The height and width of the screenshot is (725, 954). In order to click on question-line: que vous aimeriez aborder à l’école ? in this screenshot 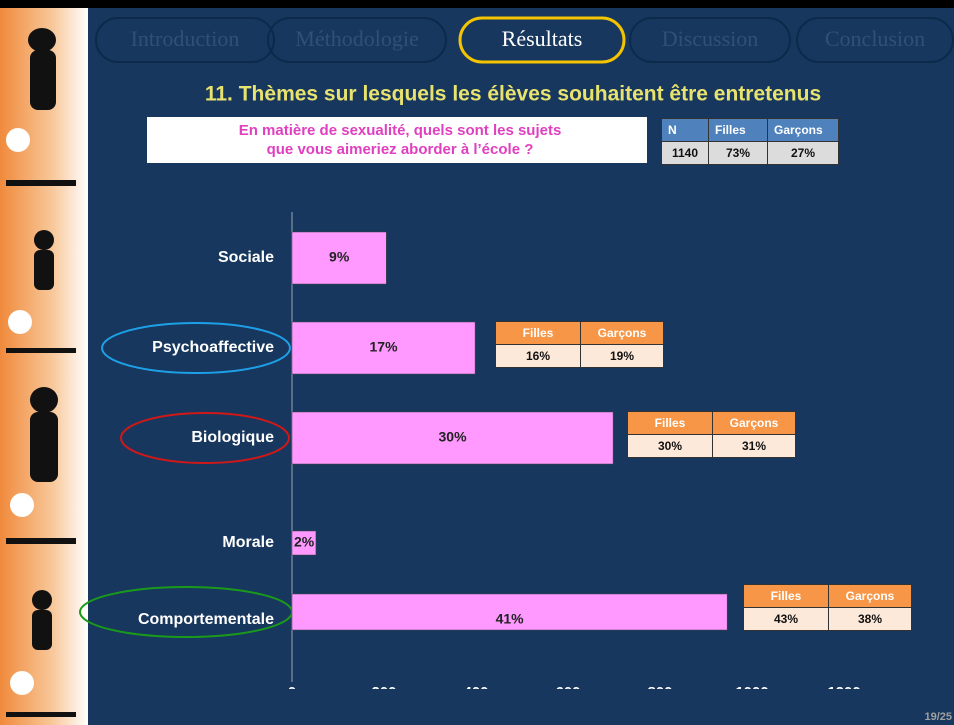, I will do `click(400, 149)`.